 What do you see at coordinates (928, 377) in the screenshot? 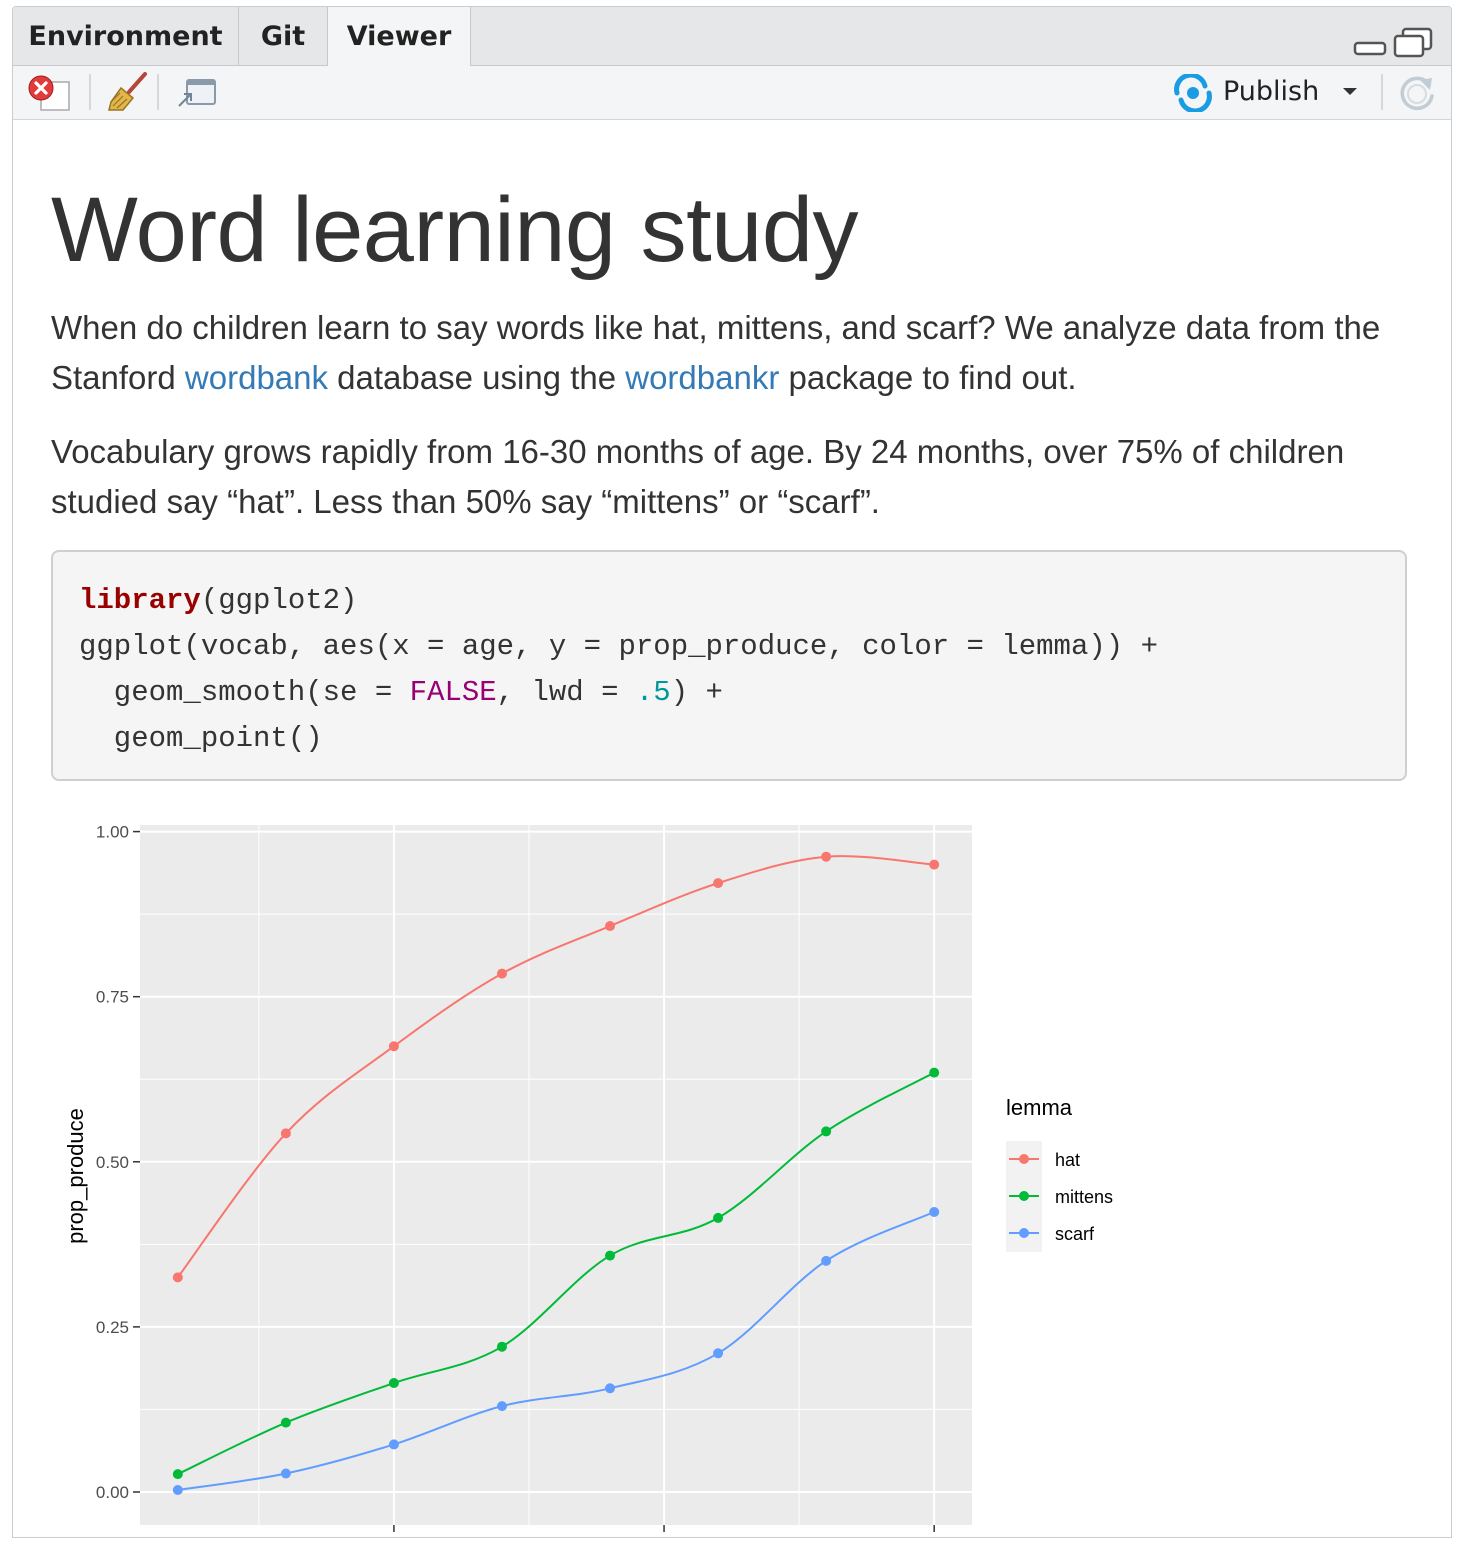
I see `intro-text-3: package to find out.` at bounding box center [928, 377].